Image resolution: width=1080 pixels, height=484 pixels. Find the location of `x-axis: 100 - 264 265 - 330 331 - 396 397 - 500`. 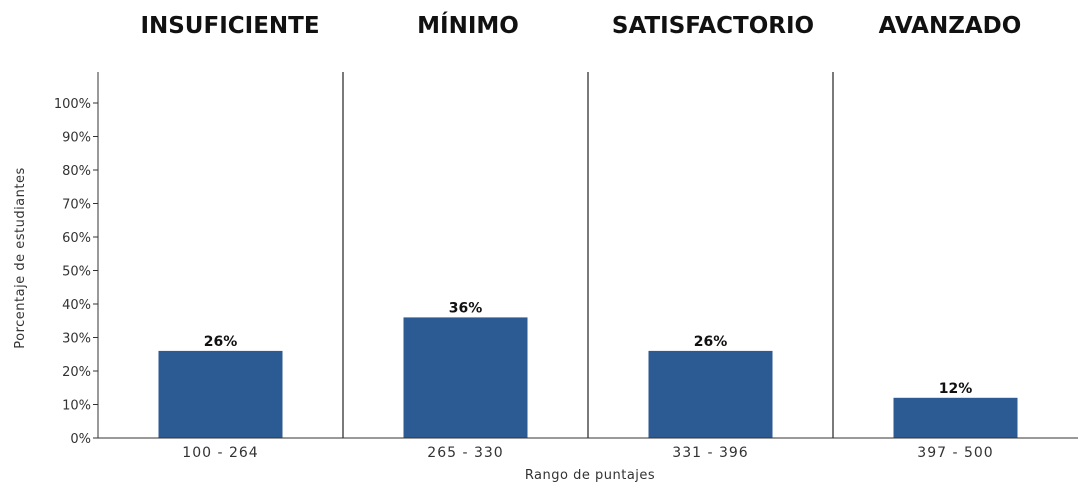

x-axis: 100 - 264 265 - 330 331 - 396 397 - 500 is located at coordinates (588, 449).